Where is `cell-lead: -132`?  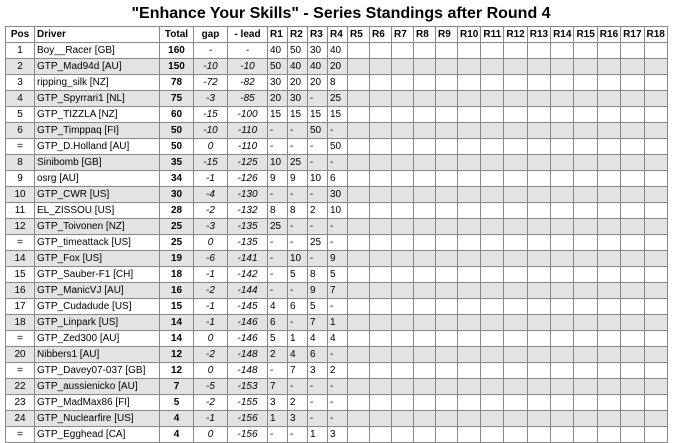 cell-lead: -132 is located at coordinates (247, 210).